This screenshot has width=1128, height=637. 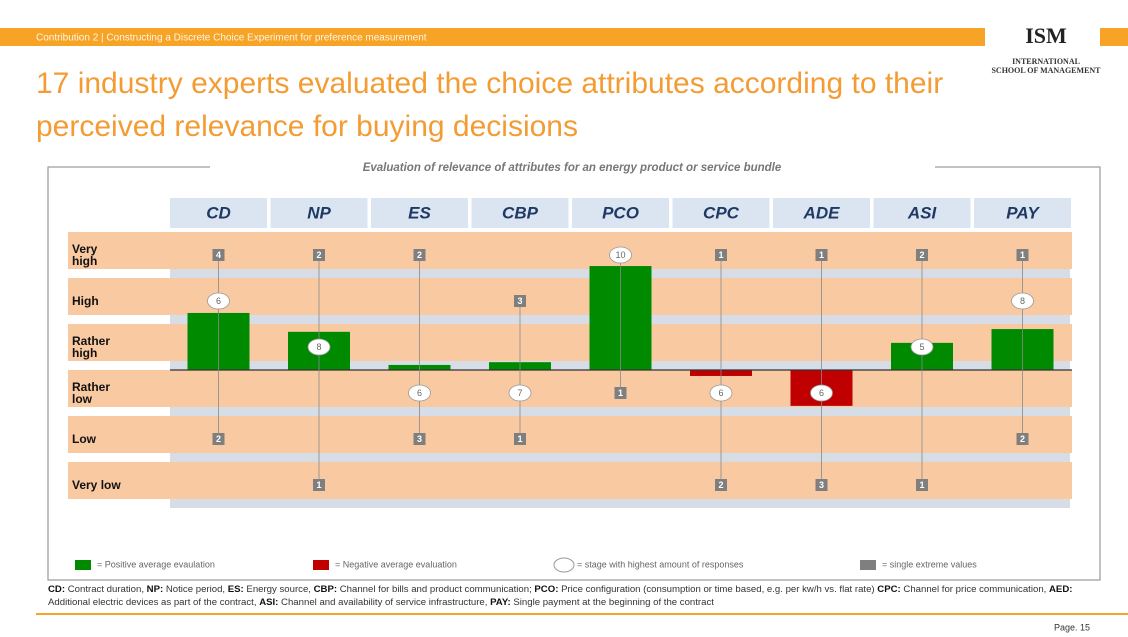 What do you see at coordinates (1046, 70) in the screenshot?
I see `logo-line: SCHOOL OF MANAGEMENT` at bounding box center [1046, 70].